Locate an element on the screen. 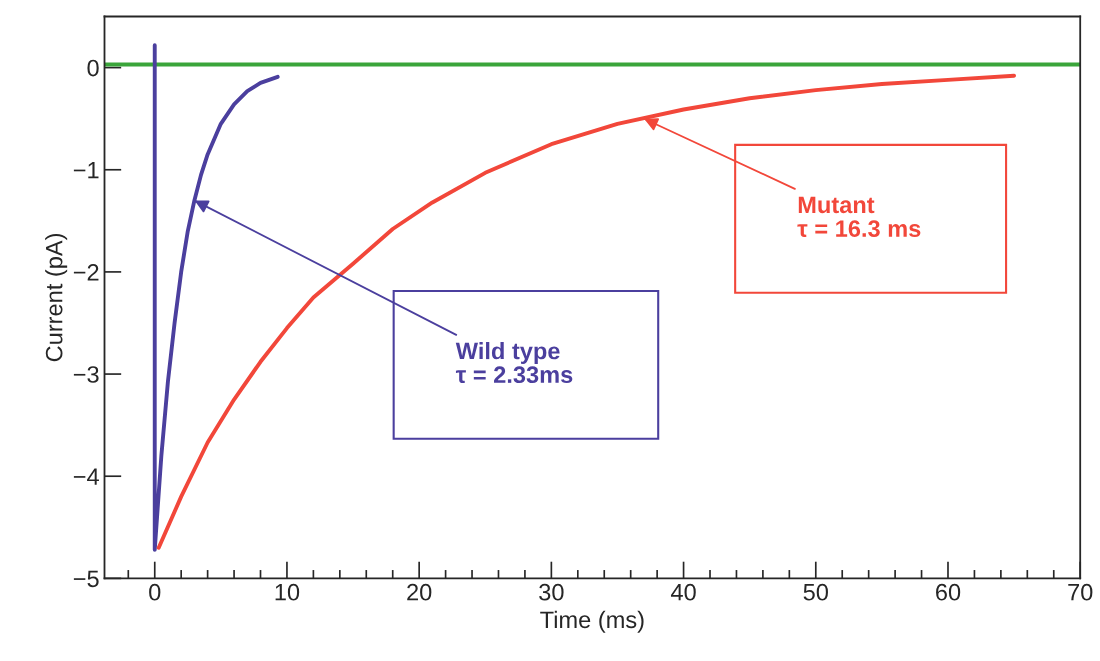 The width and height of the screenshot is (1100, 661). x-tick-label: 30 is located at coordinates (551, 592).